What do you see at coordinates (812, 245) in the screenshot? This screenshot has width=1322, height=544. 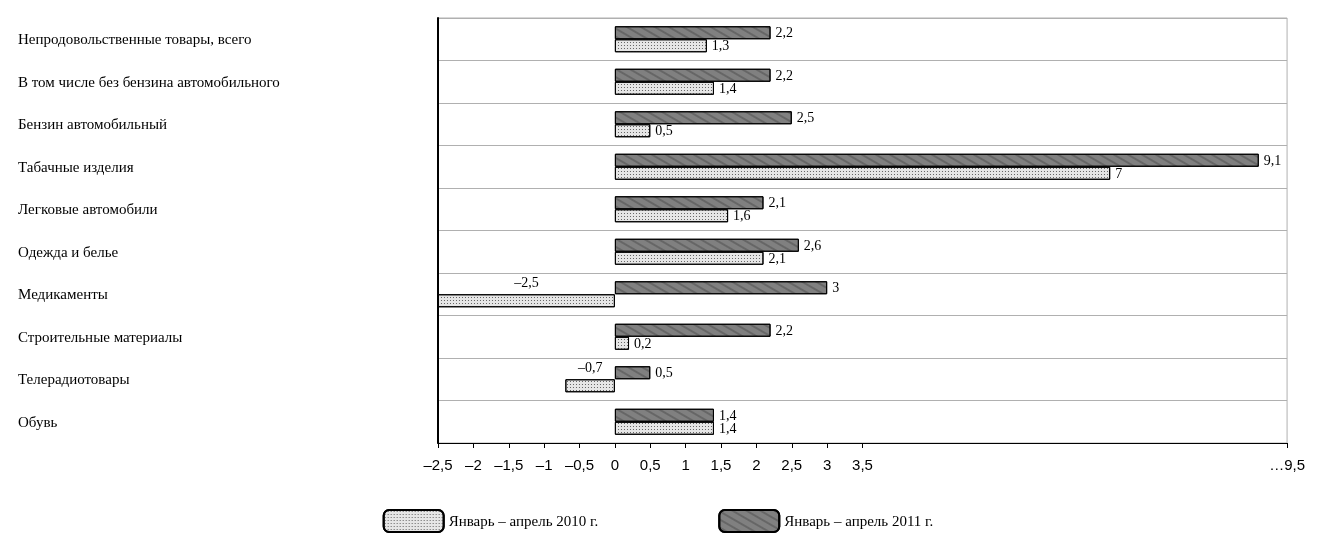 I see `data-label: 2,6` at bounding box center [812, 245].